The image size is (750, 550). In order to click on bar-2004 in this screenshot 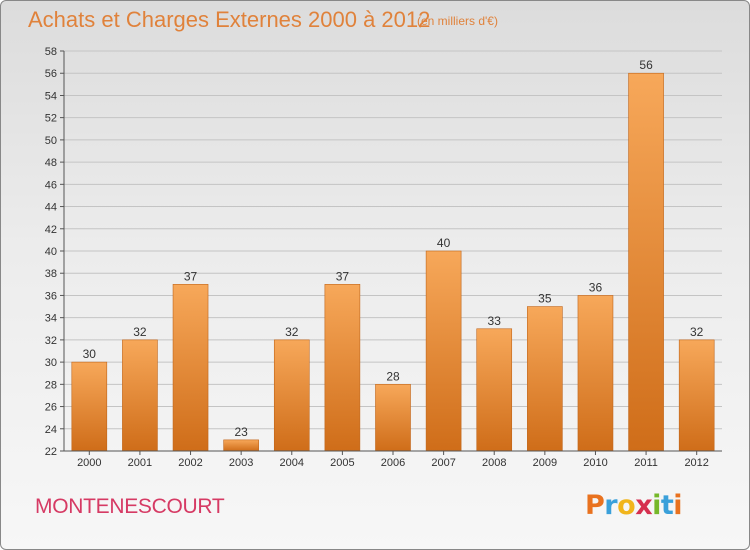, I will do `click(291, 395)`.